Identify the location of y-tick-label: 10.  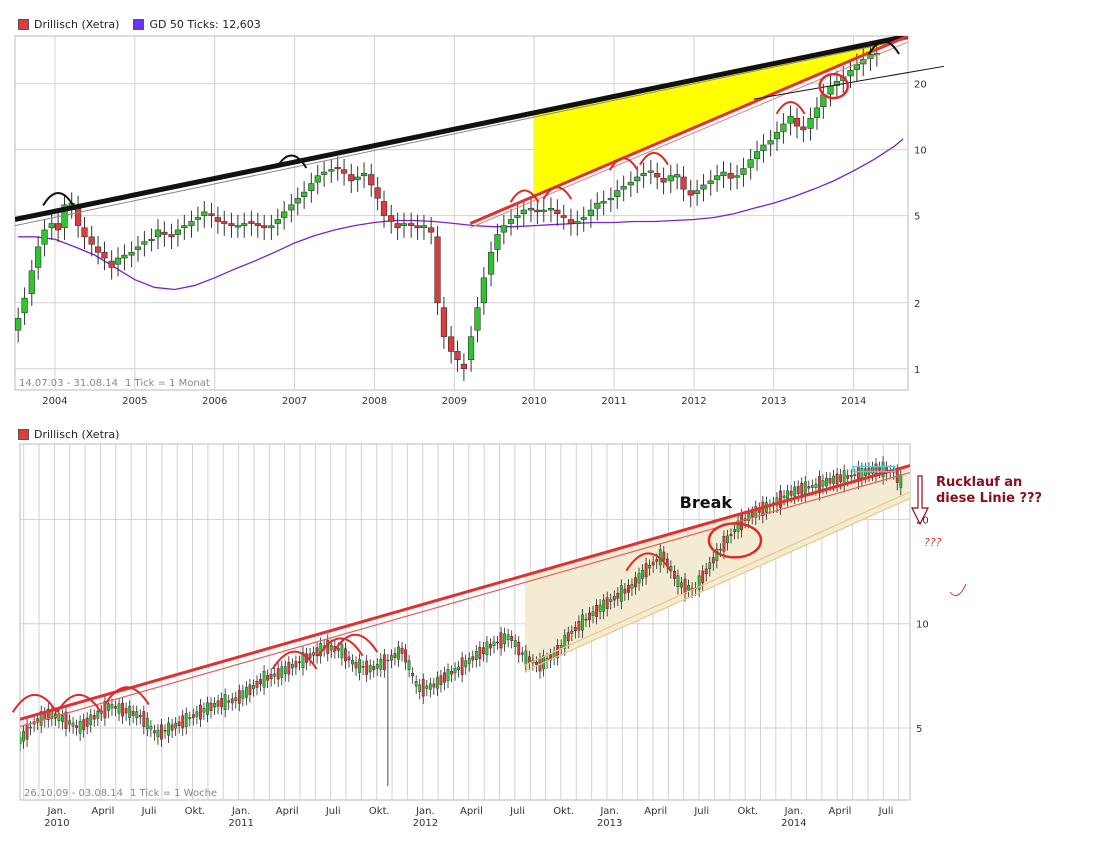
(922, 625).